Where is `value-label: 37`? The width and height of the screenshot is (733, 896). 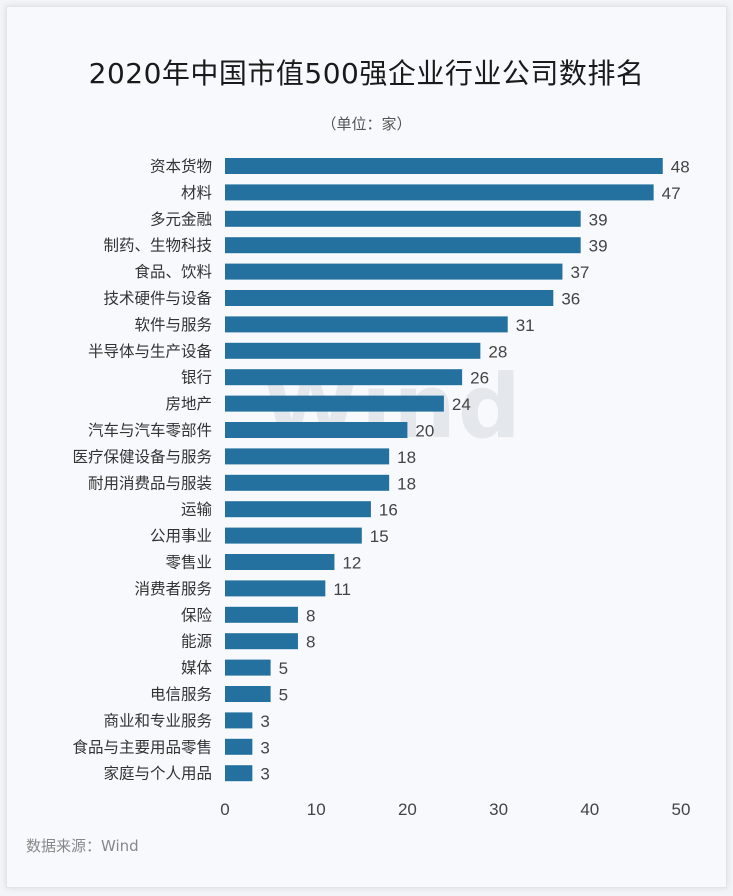
value-label: 37 is located at coordinates (579, 272).